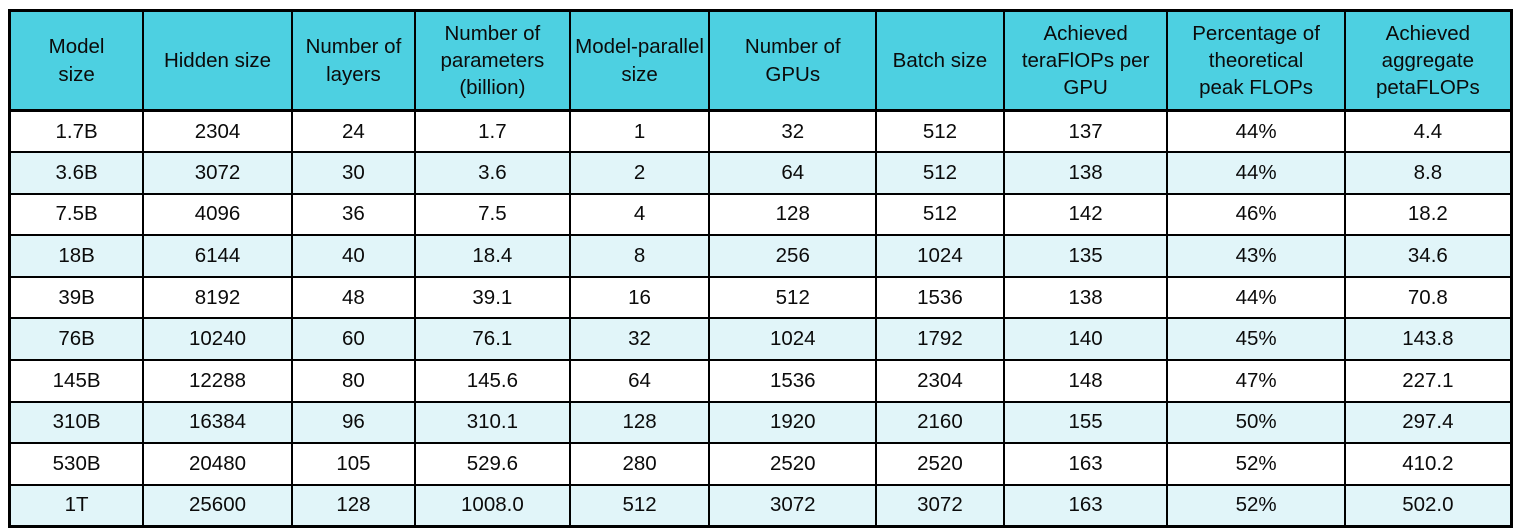  Describe the element at coordinates (940, 464) in the screenshot. I see `cell-batch-size: 2520` at that location.